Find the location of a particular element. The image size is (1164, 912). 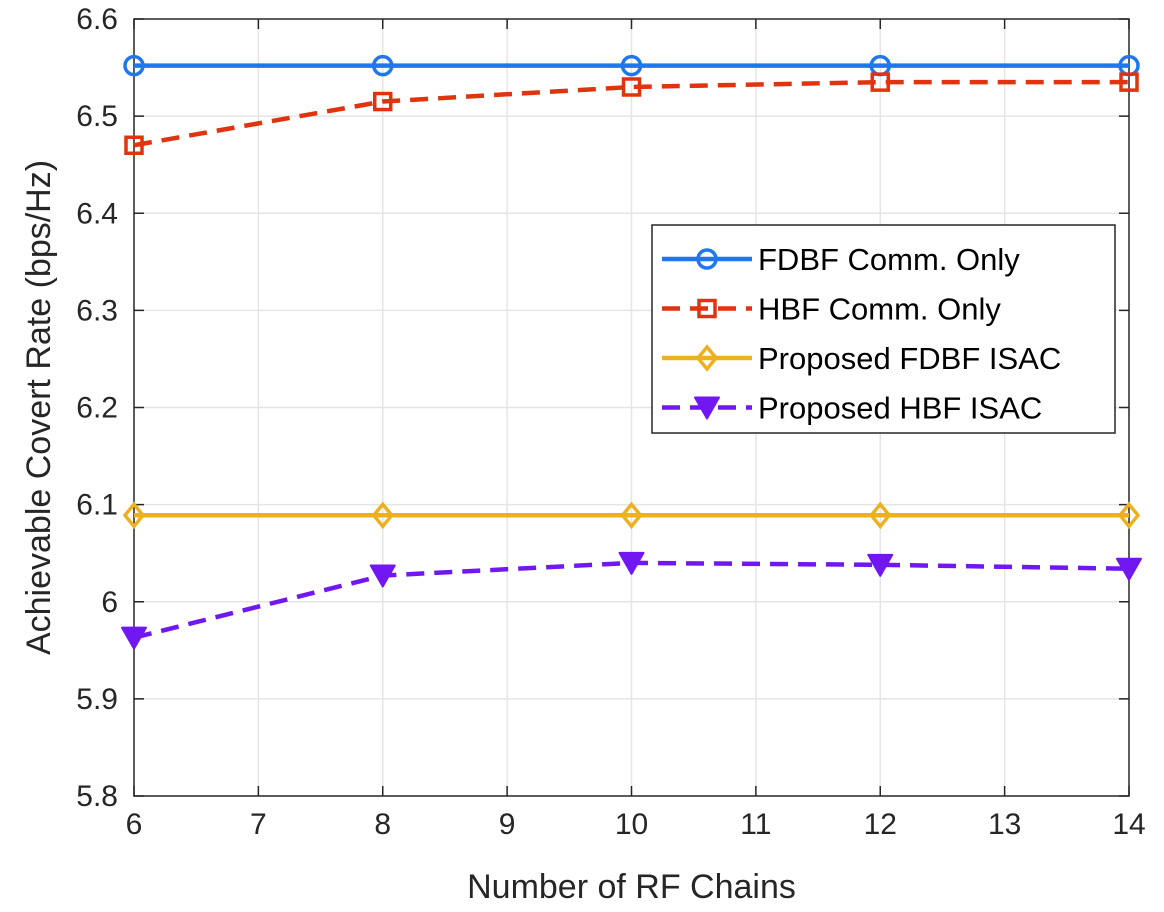

y-tick-label-3: 6.1 is located at coordinates (97, 505).